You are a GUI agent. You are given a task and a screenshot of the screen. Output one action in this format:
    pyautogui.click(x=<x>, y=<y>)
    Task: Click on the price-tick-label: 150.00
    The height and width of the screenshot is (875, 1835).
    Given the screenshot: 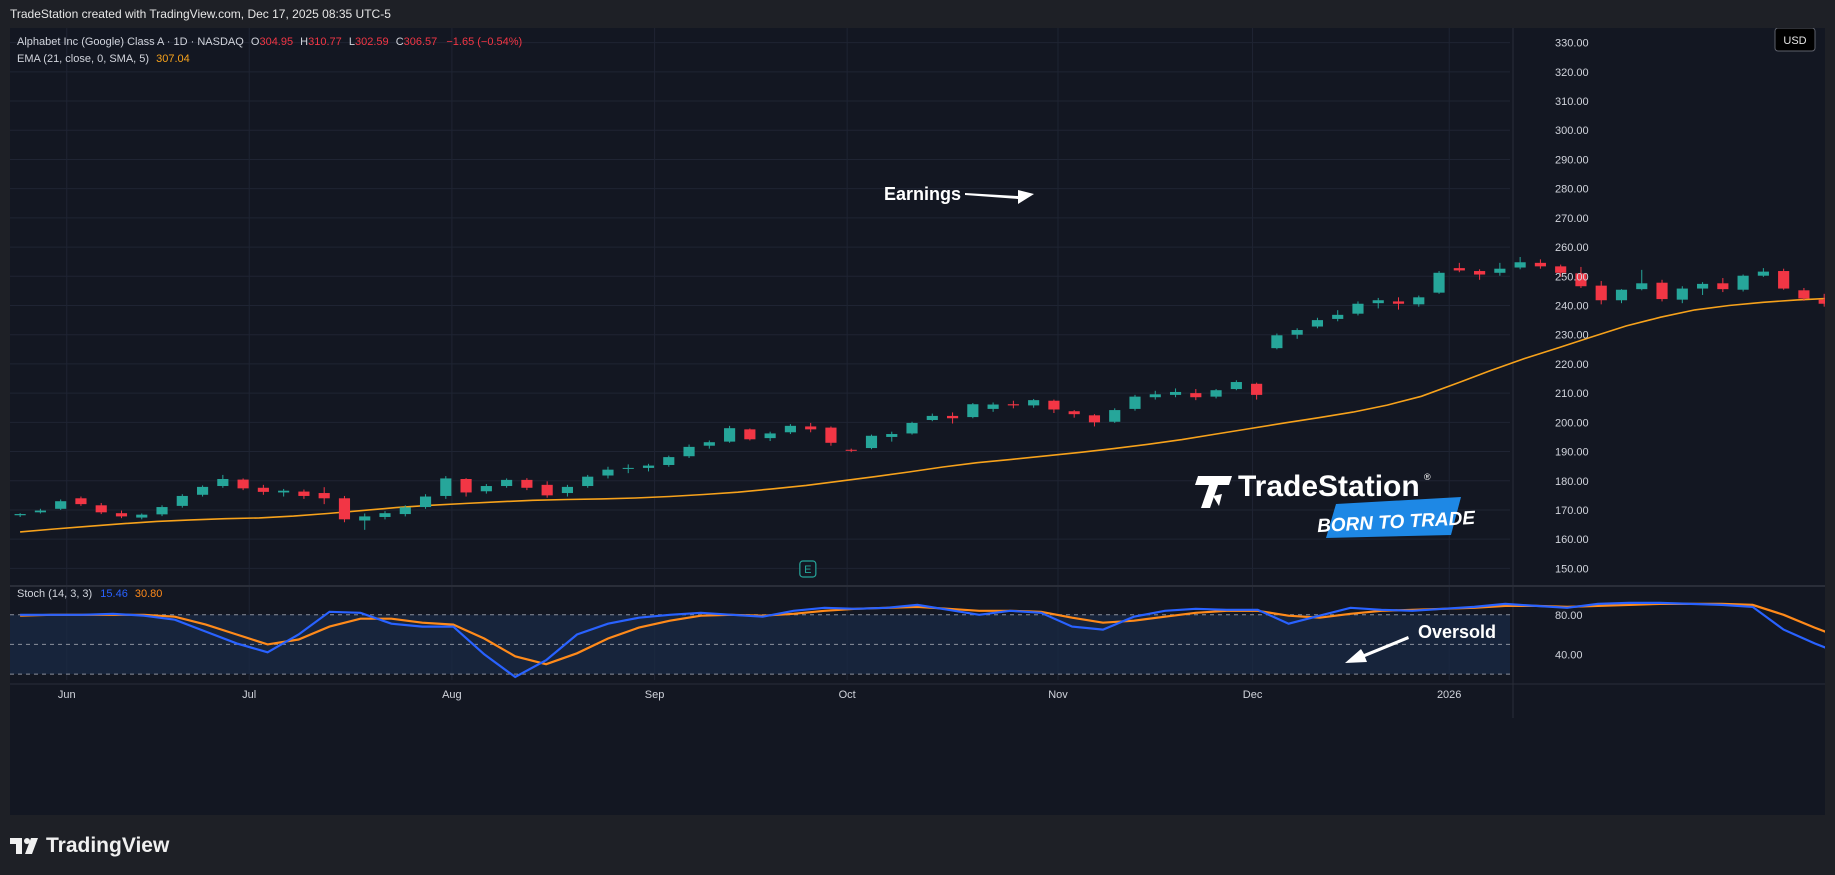 What is the action you would take?
    pyautogui.click(x=1572, y=569)
    